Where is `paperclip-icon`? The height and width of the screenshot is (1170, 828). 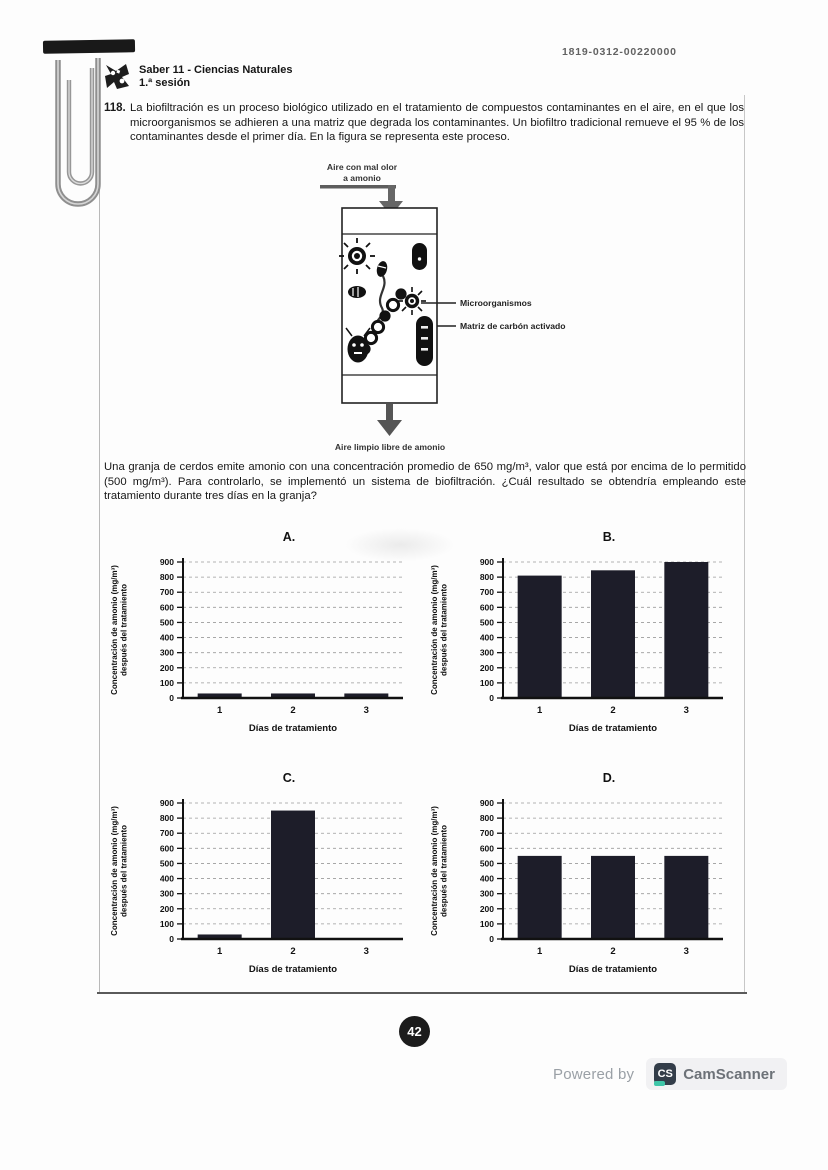
paperclip-icon is located at coordinates (89, 123).